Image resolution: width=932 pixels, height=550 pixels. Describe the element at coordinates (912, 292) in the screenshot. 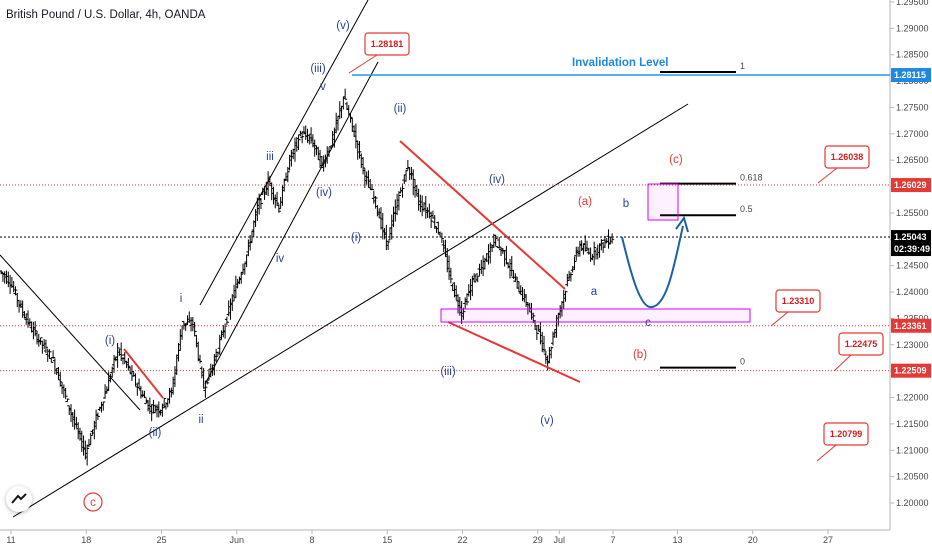

I see `y-tick-label: 1.24000` at that location.